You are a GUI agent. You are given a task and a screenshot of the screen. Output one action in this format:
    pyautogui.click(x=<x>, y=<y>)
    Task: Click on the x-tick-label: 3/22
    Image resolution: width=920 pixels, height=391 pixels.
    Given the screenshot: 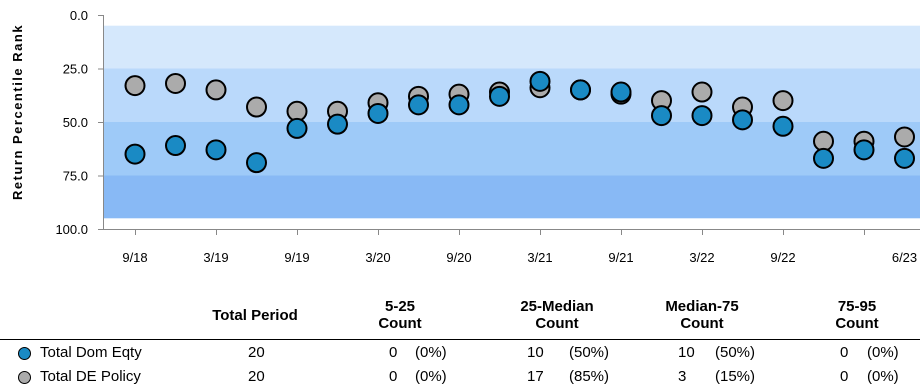 What is the action you would take?
    pyautogui.click(x=701, y=257)
    